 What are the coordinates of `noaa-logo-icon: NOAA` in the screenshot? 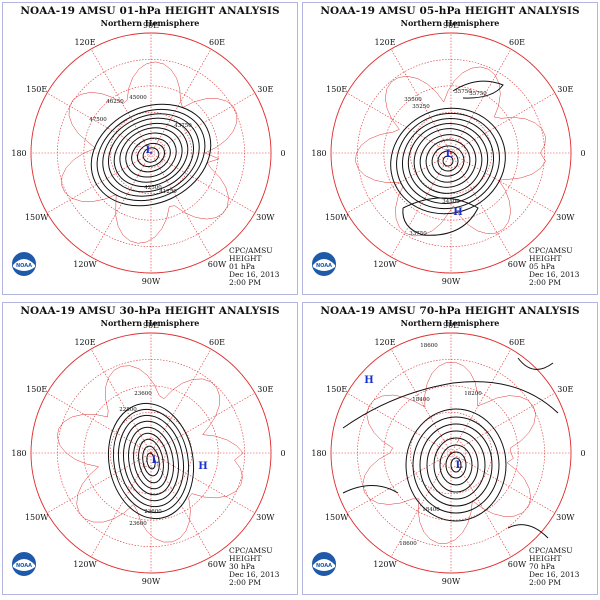 It's located at (324, 564).